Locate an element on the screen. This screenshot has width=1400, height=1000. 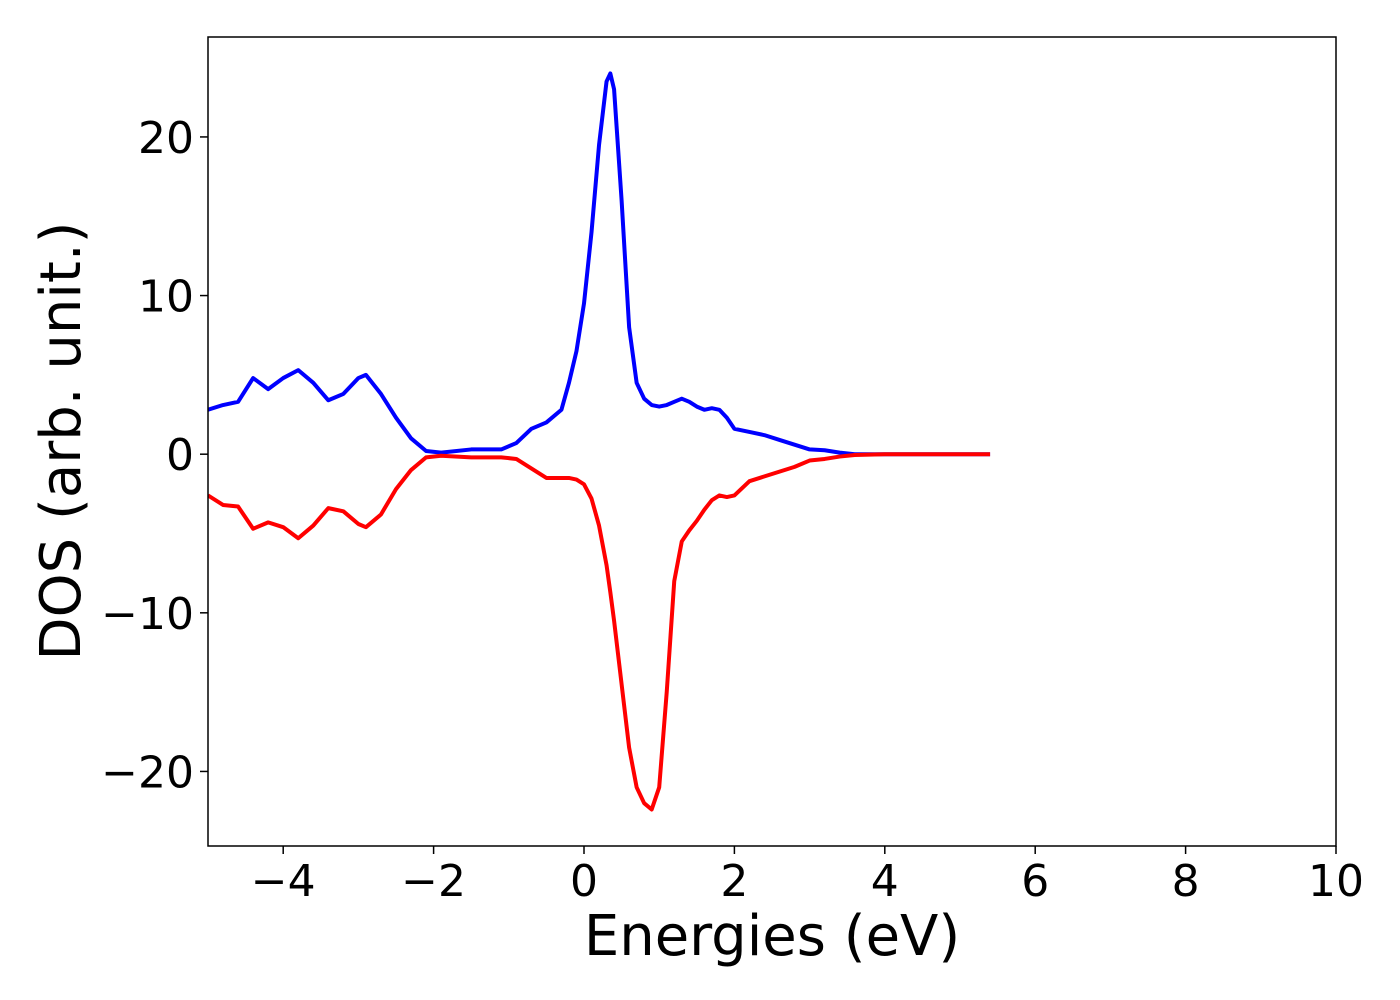
x-tick-label: 4 is located at coordinates (885, 881).